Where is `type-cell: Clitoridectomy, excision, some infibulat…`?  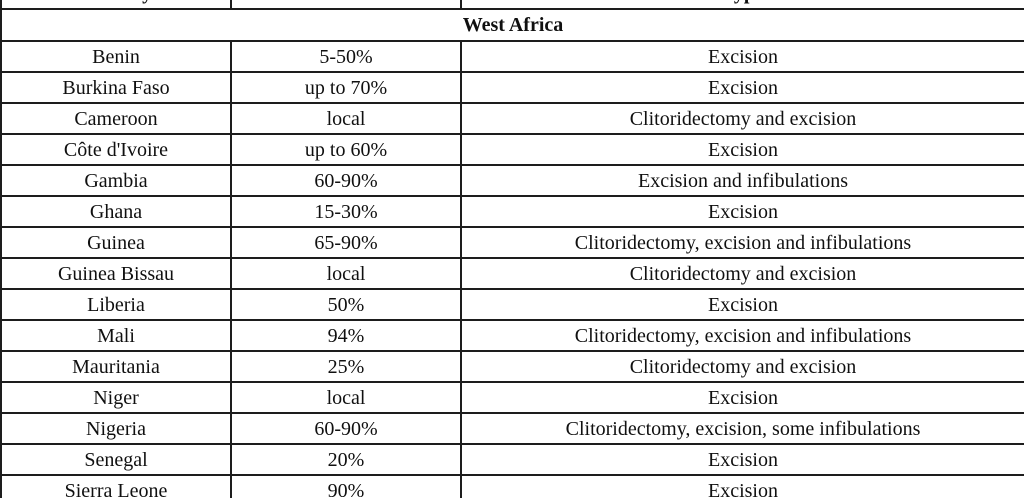 type-cell: Clitoridectomy, excision, some infibulat… is located at coordinates (742, 428).